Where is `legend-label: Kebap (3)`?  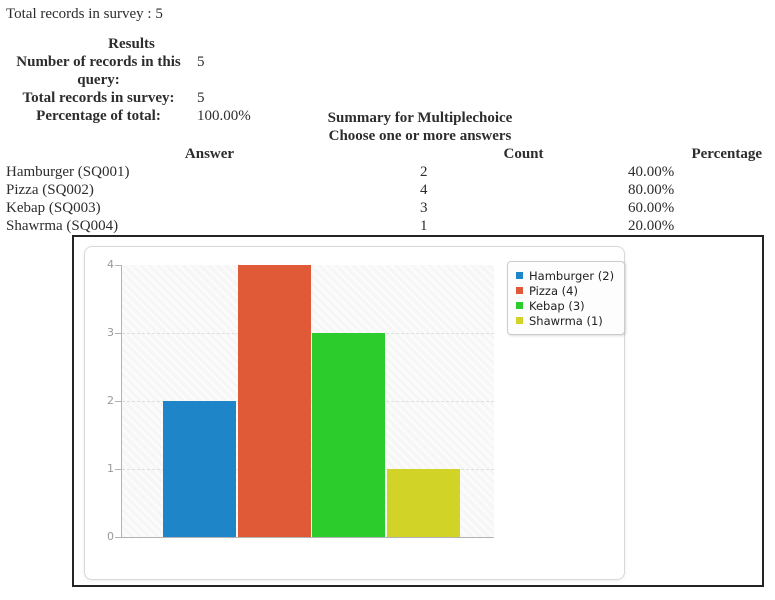
legend-label: Kebap (3) is located at coordinates (557, 305).